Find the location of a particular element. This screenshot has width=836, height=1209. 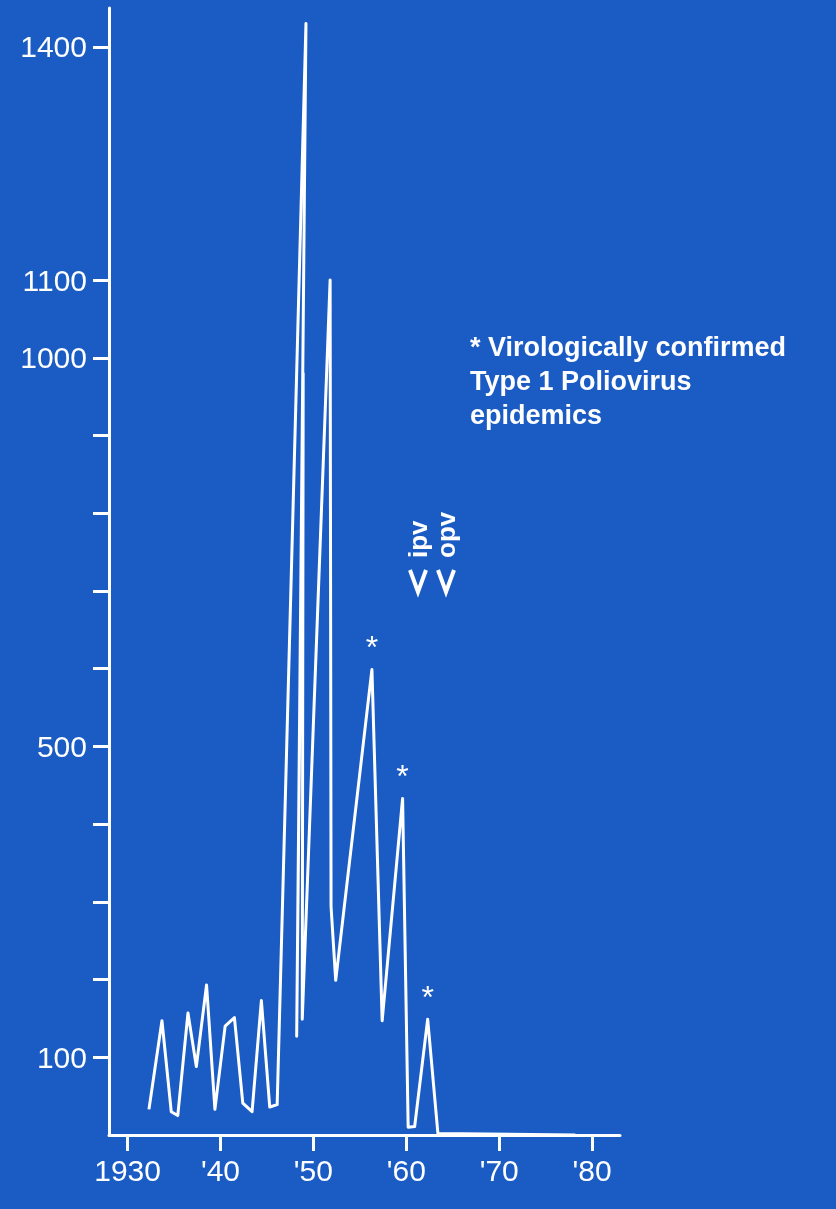

y-tick-label: 1000 is located at coordinates (53, 358).